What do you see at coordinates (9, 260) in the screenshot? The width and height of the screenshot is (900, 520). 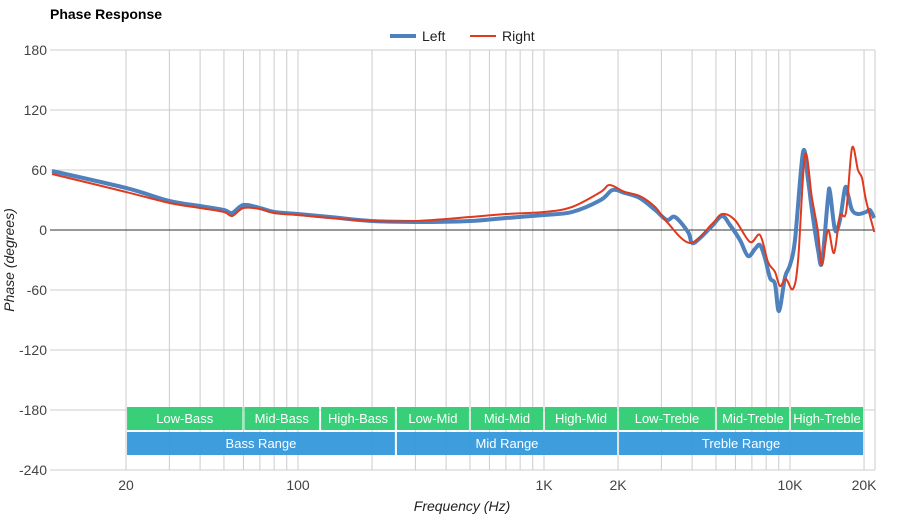 I see `y-axis-label: Phase (degrees)` at bounding box center [9, 260].